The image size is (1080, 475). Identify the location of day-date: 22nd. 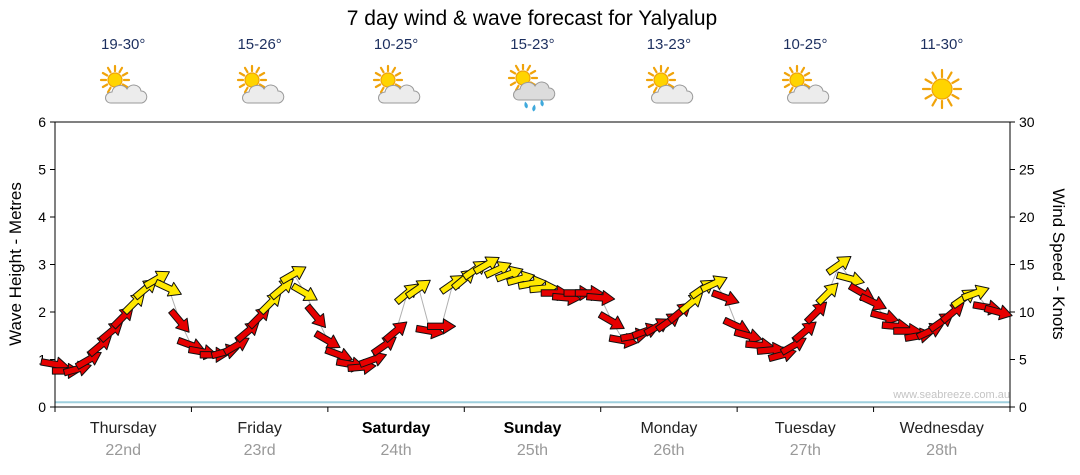
(123, 450).